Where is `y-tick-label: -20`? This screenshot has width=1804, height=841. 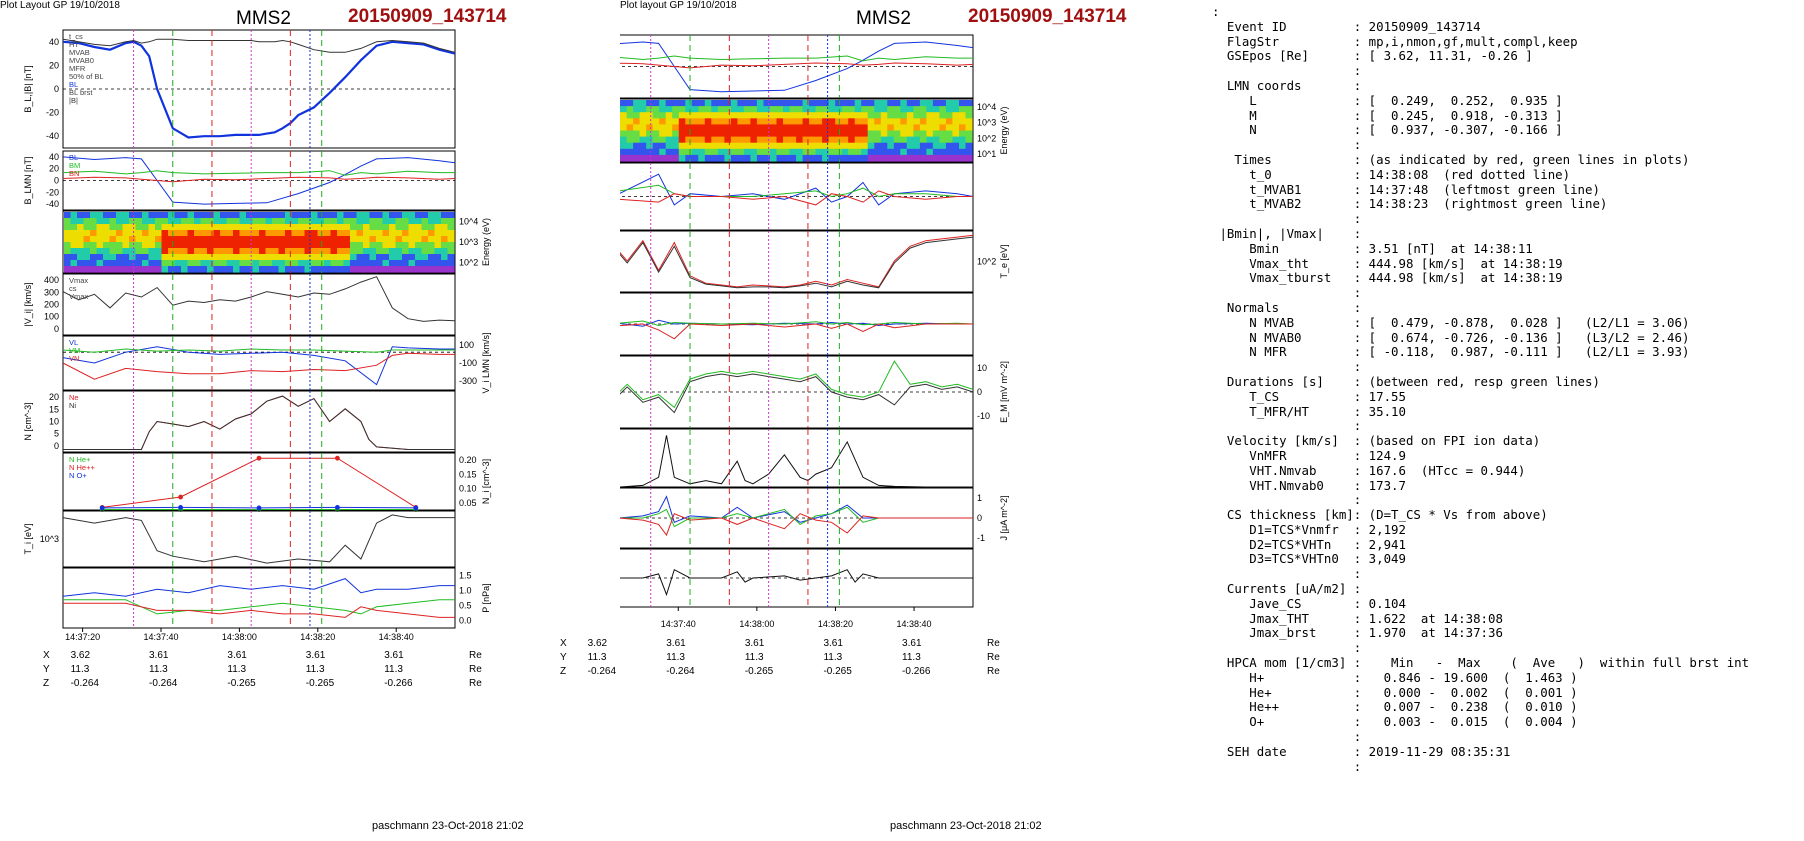 y-tick-label: -20 is located at coordinates (52, 113).